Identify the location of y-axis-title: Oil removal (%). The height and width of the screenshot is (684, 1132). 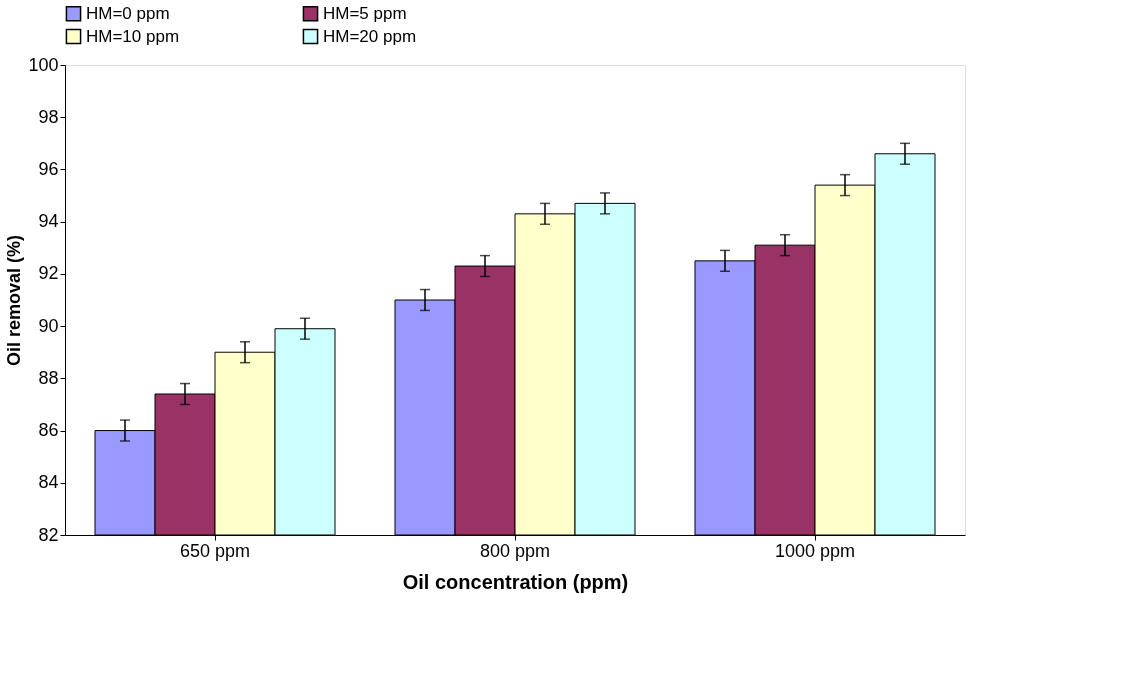
(14, 300).